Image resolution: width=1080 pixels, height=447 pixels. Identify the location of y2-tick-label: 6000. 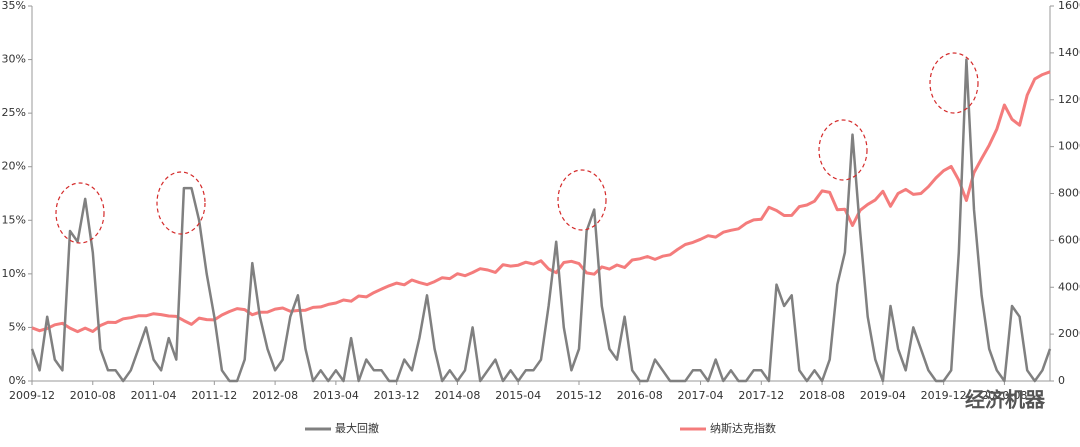
(1069, 239).